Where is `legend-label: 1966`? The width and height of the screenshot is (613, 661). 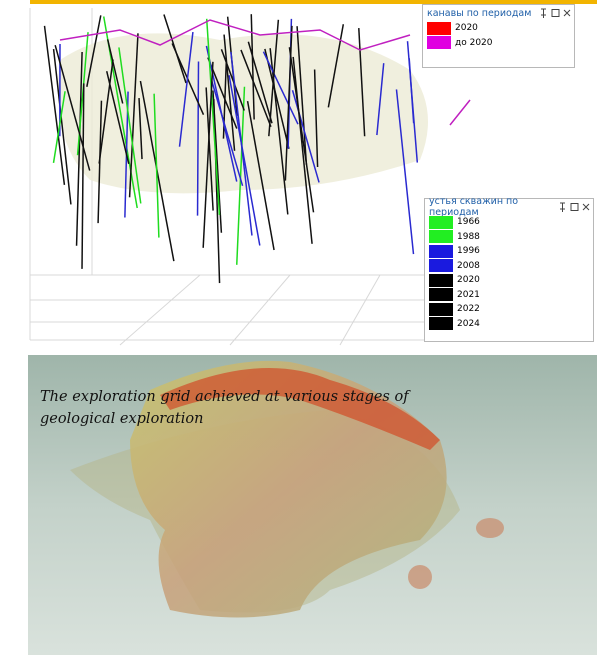
legend-label: 1966 is located at coordinates (468, 222).